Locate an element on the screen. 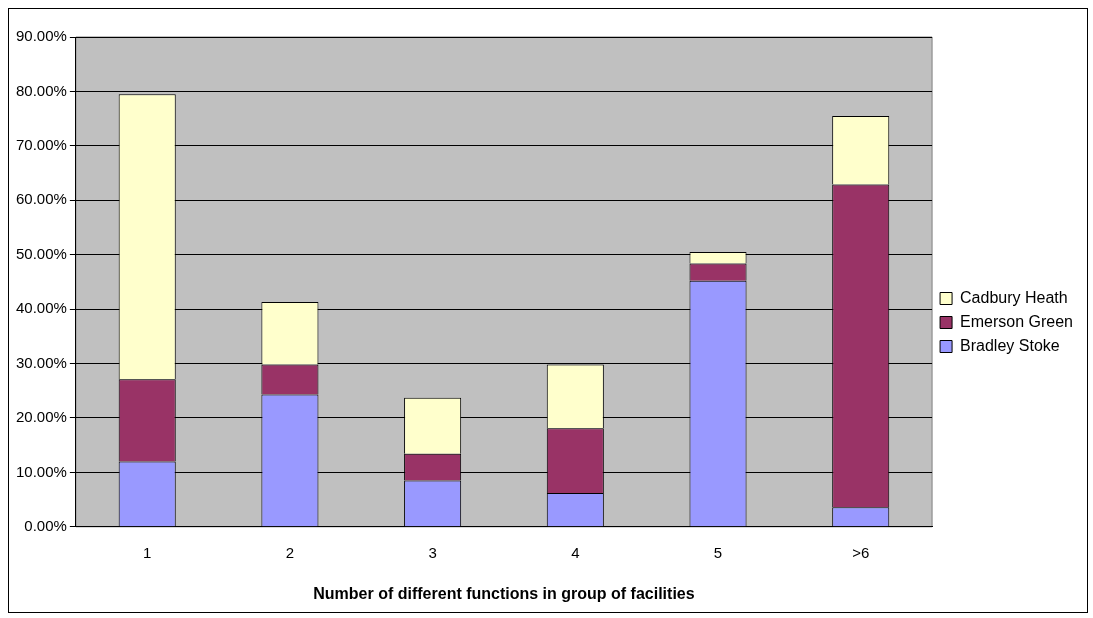 This screenshot has height=618, width=1093. x-tick-label: 1 is located at coordinates (147, 552).